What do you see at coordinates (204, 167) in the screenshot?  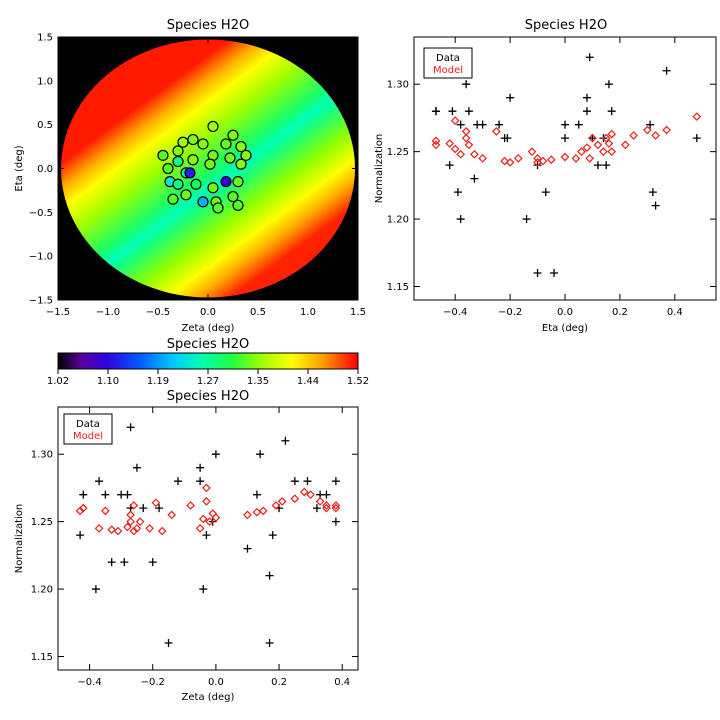 I see `map-points` at bounding box center [204, 167].